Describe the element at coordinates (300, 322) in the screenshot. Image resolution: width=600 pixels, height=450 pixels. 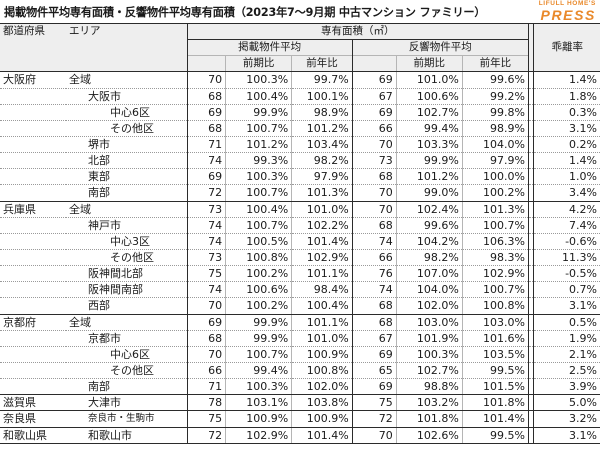
I see `table-row: 京都府 全域 69 99.9% 101.1% 68 103.0% 103.0% 0.5%` at that location.